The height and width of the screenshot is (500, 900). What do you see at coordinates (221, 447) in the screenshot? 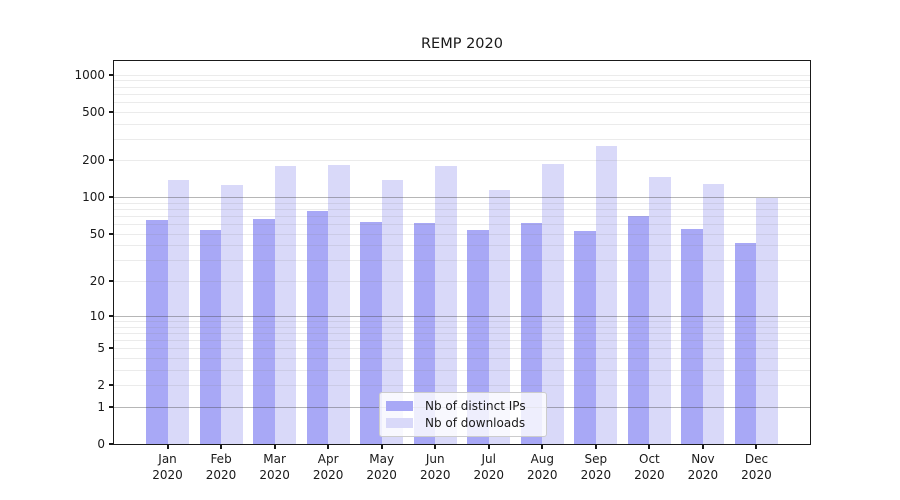
I see `x-tick-feb` at bounding box center [221, 447].